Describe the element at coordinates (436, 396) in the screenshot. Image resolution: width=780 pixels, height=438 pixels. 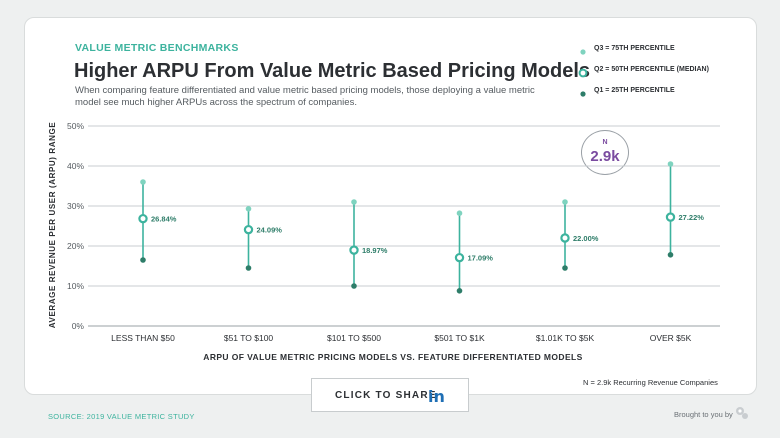
I see `linkedin-icon: in` at that location.